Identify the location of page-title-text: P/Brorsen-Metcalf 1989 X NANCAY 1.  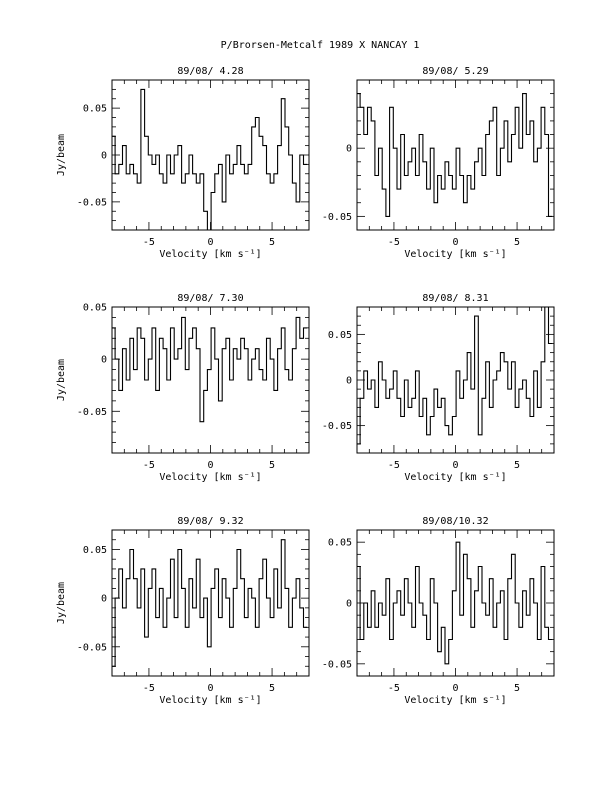
(320, 45).